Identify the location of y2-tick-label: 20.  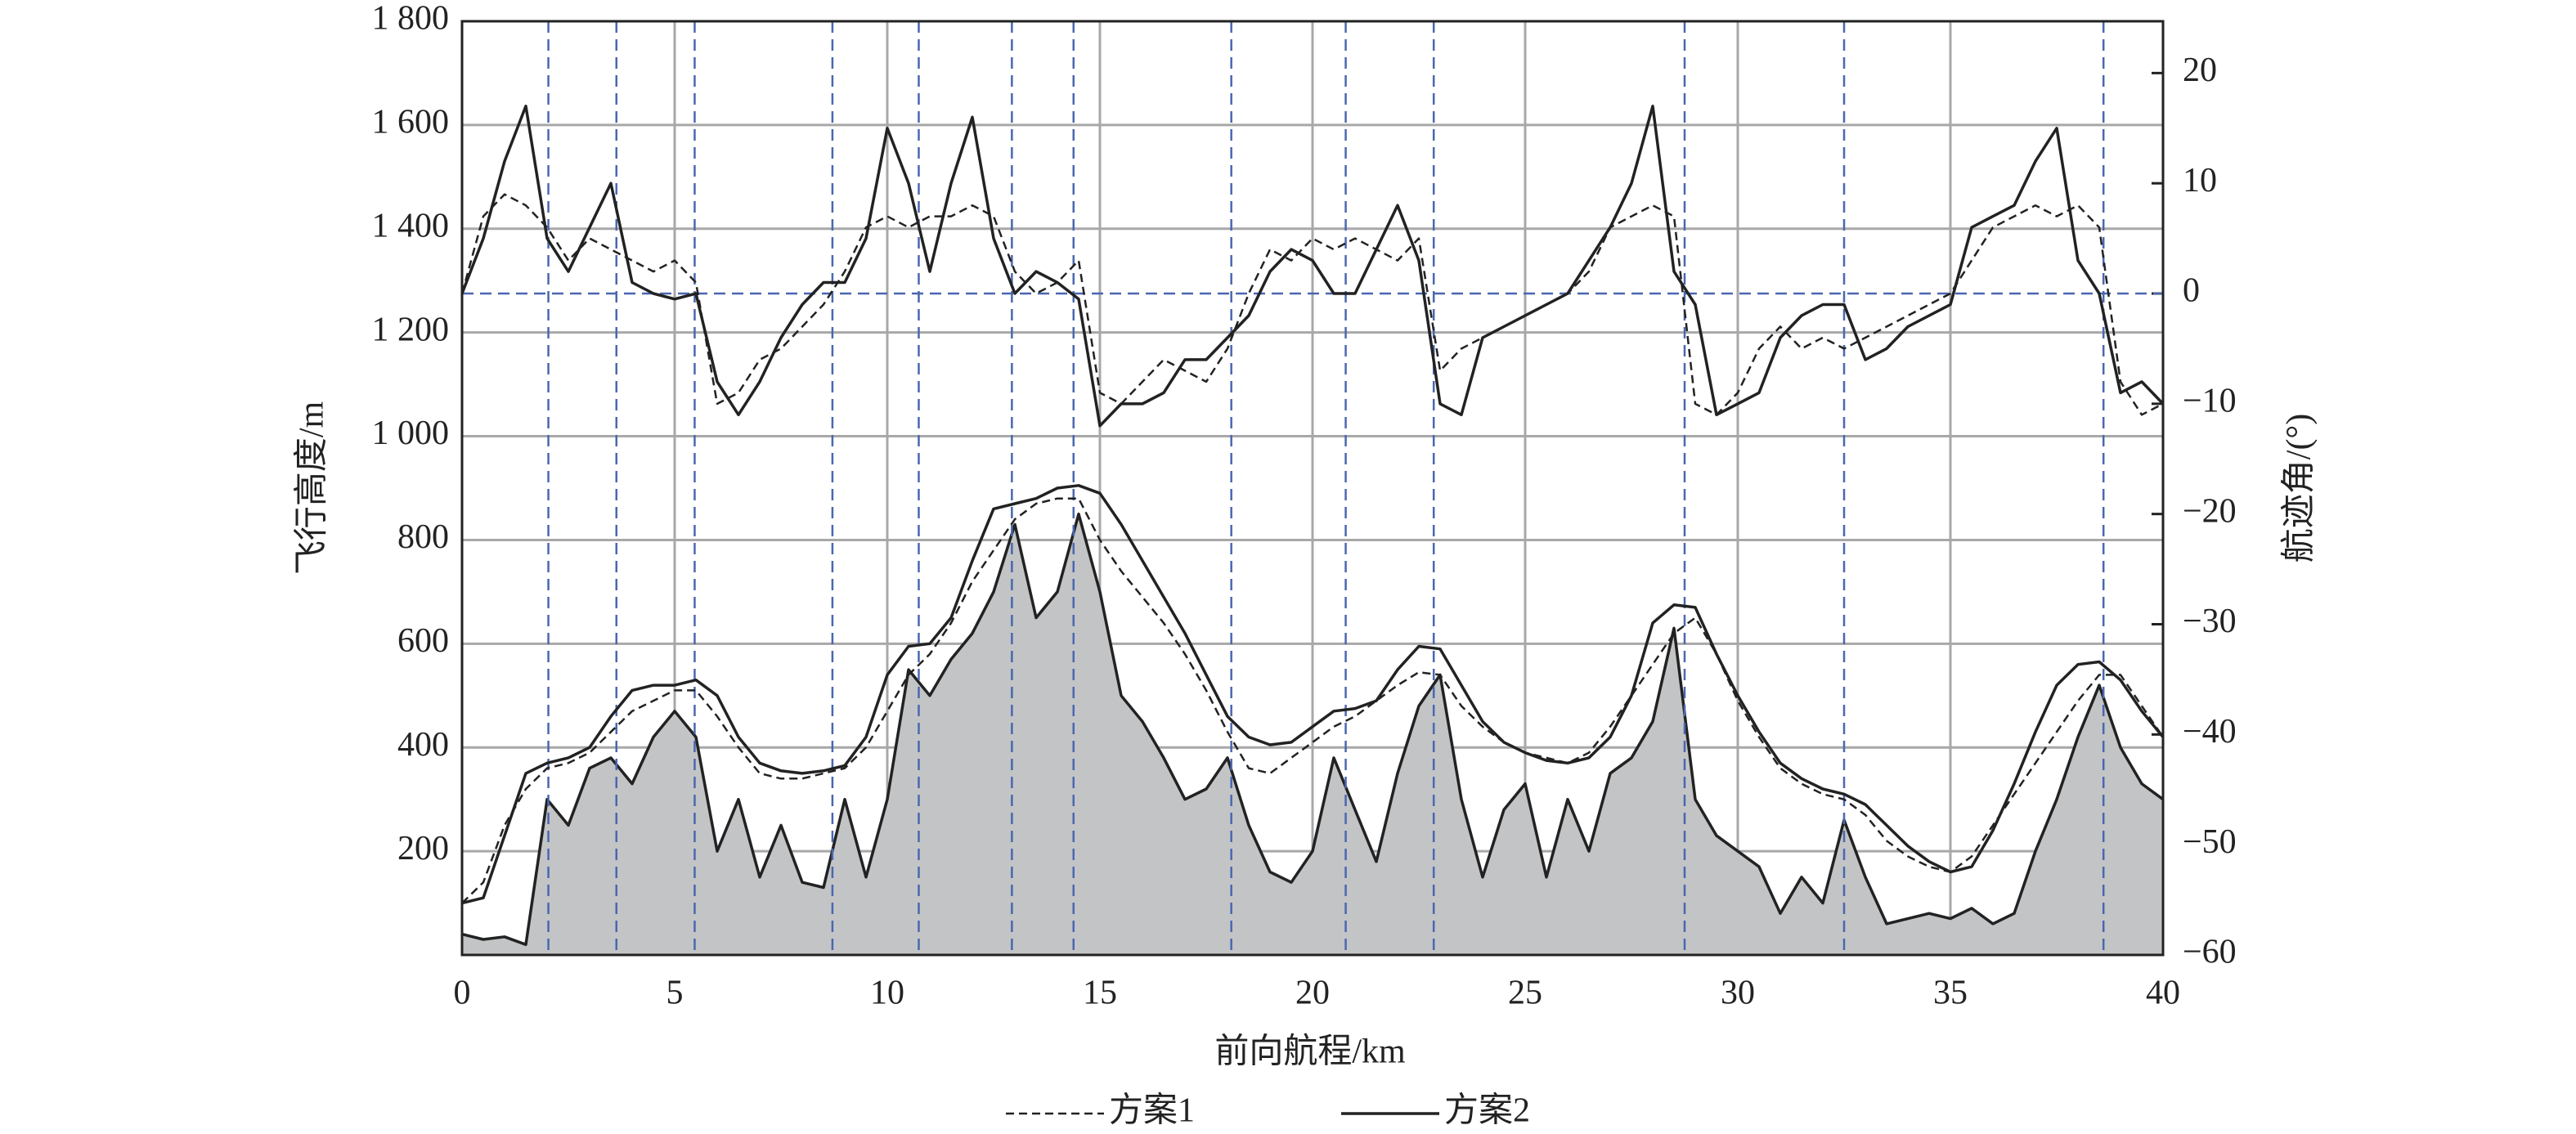
(2200, 70).